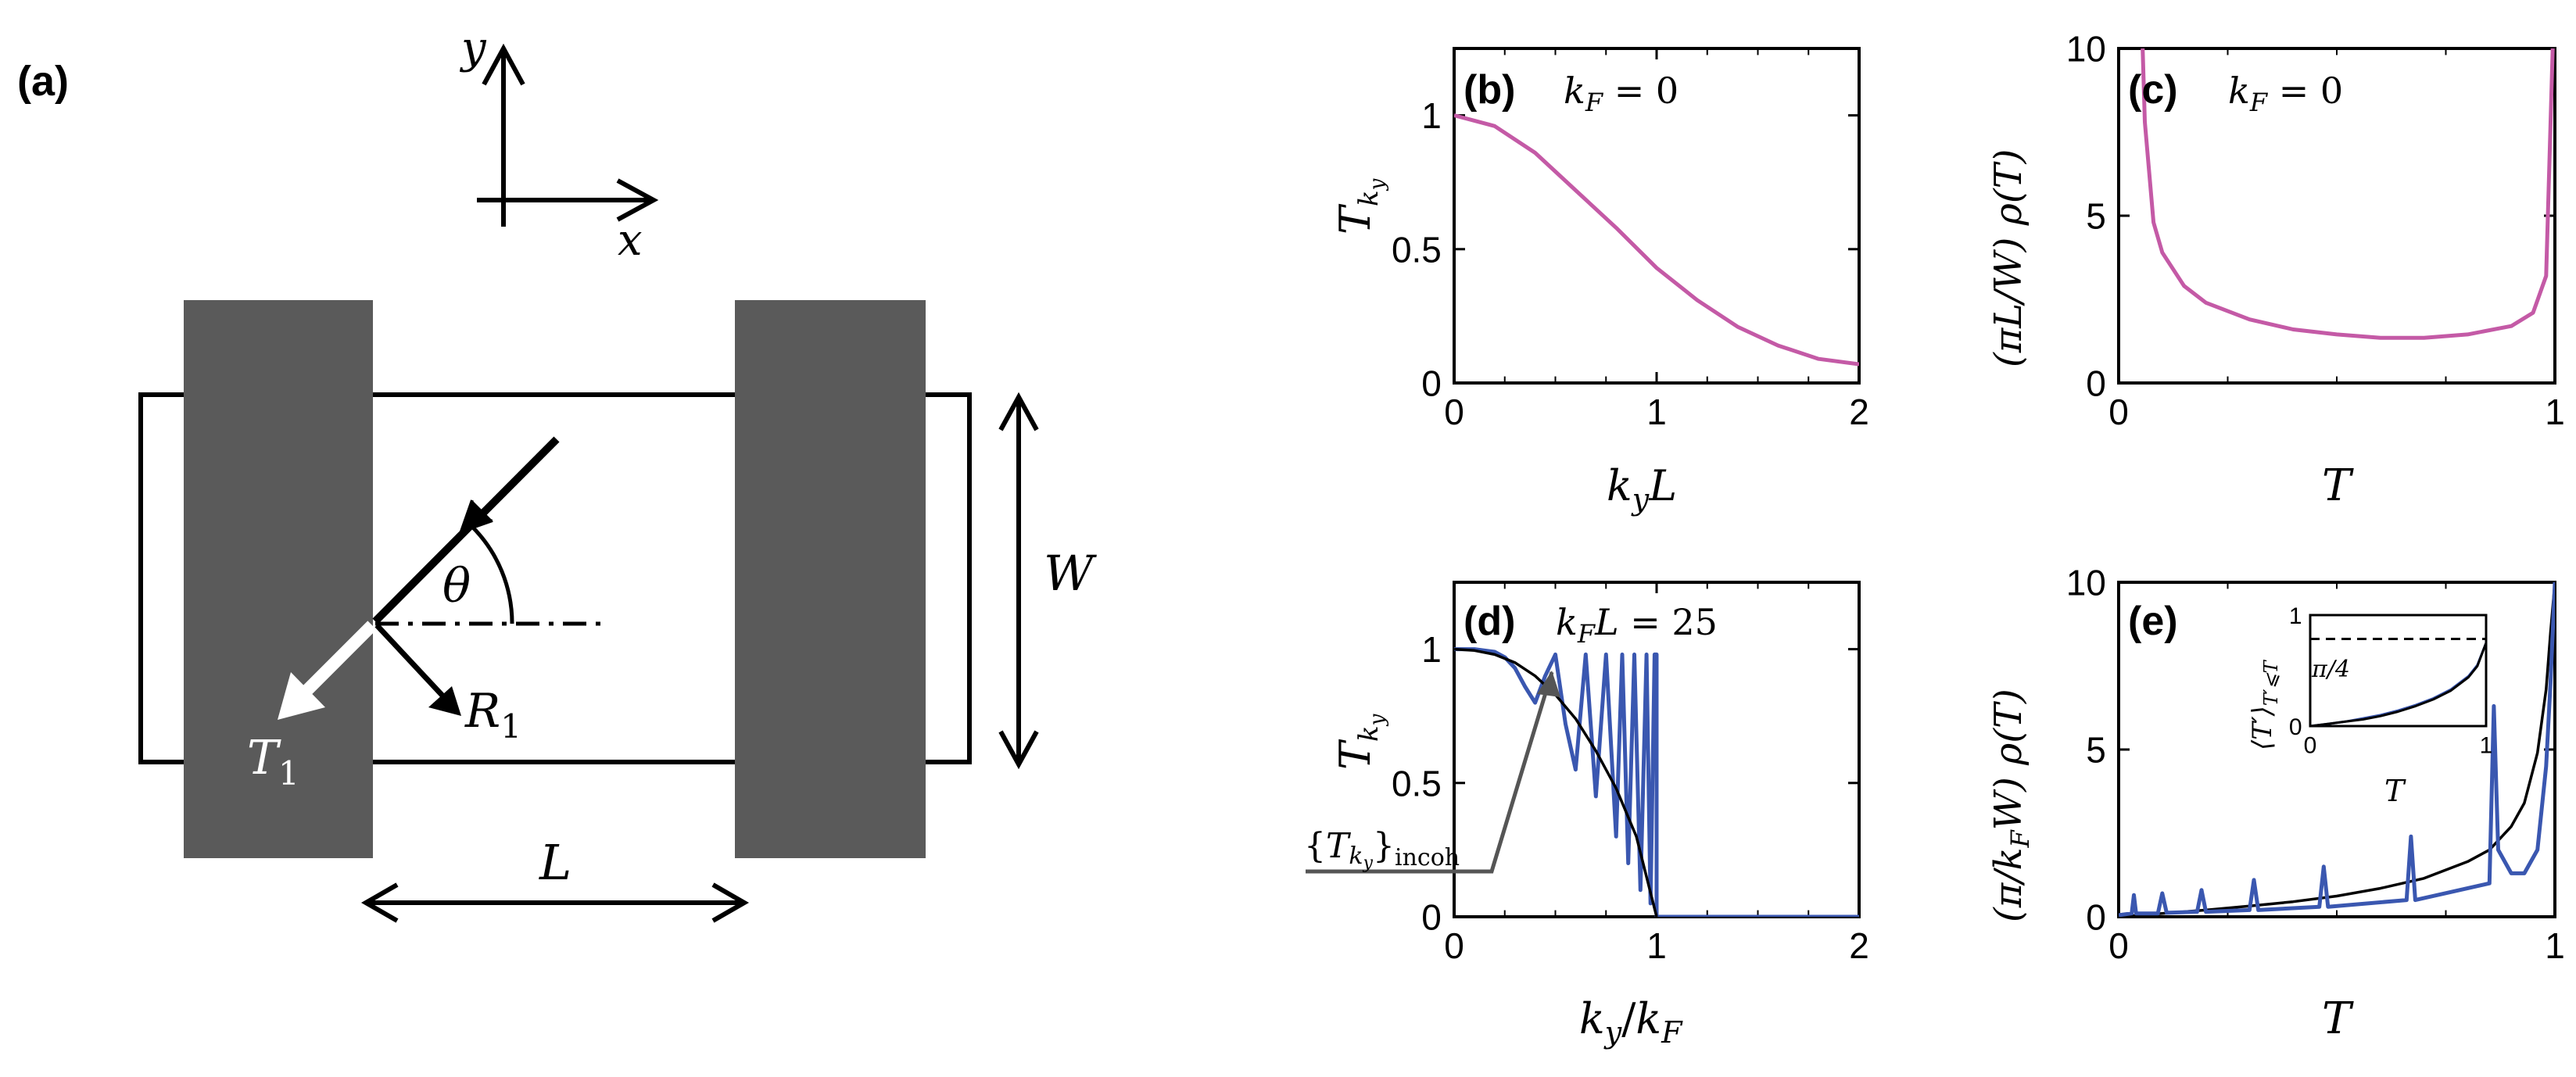 This screenshot has width=2576, height=1077. Describe the element at coordinates (493, 574) in the screenshot. I see `angle-arc` at that location.